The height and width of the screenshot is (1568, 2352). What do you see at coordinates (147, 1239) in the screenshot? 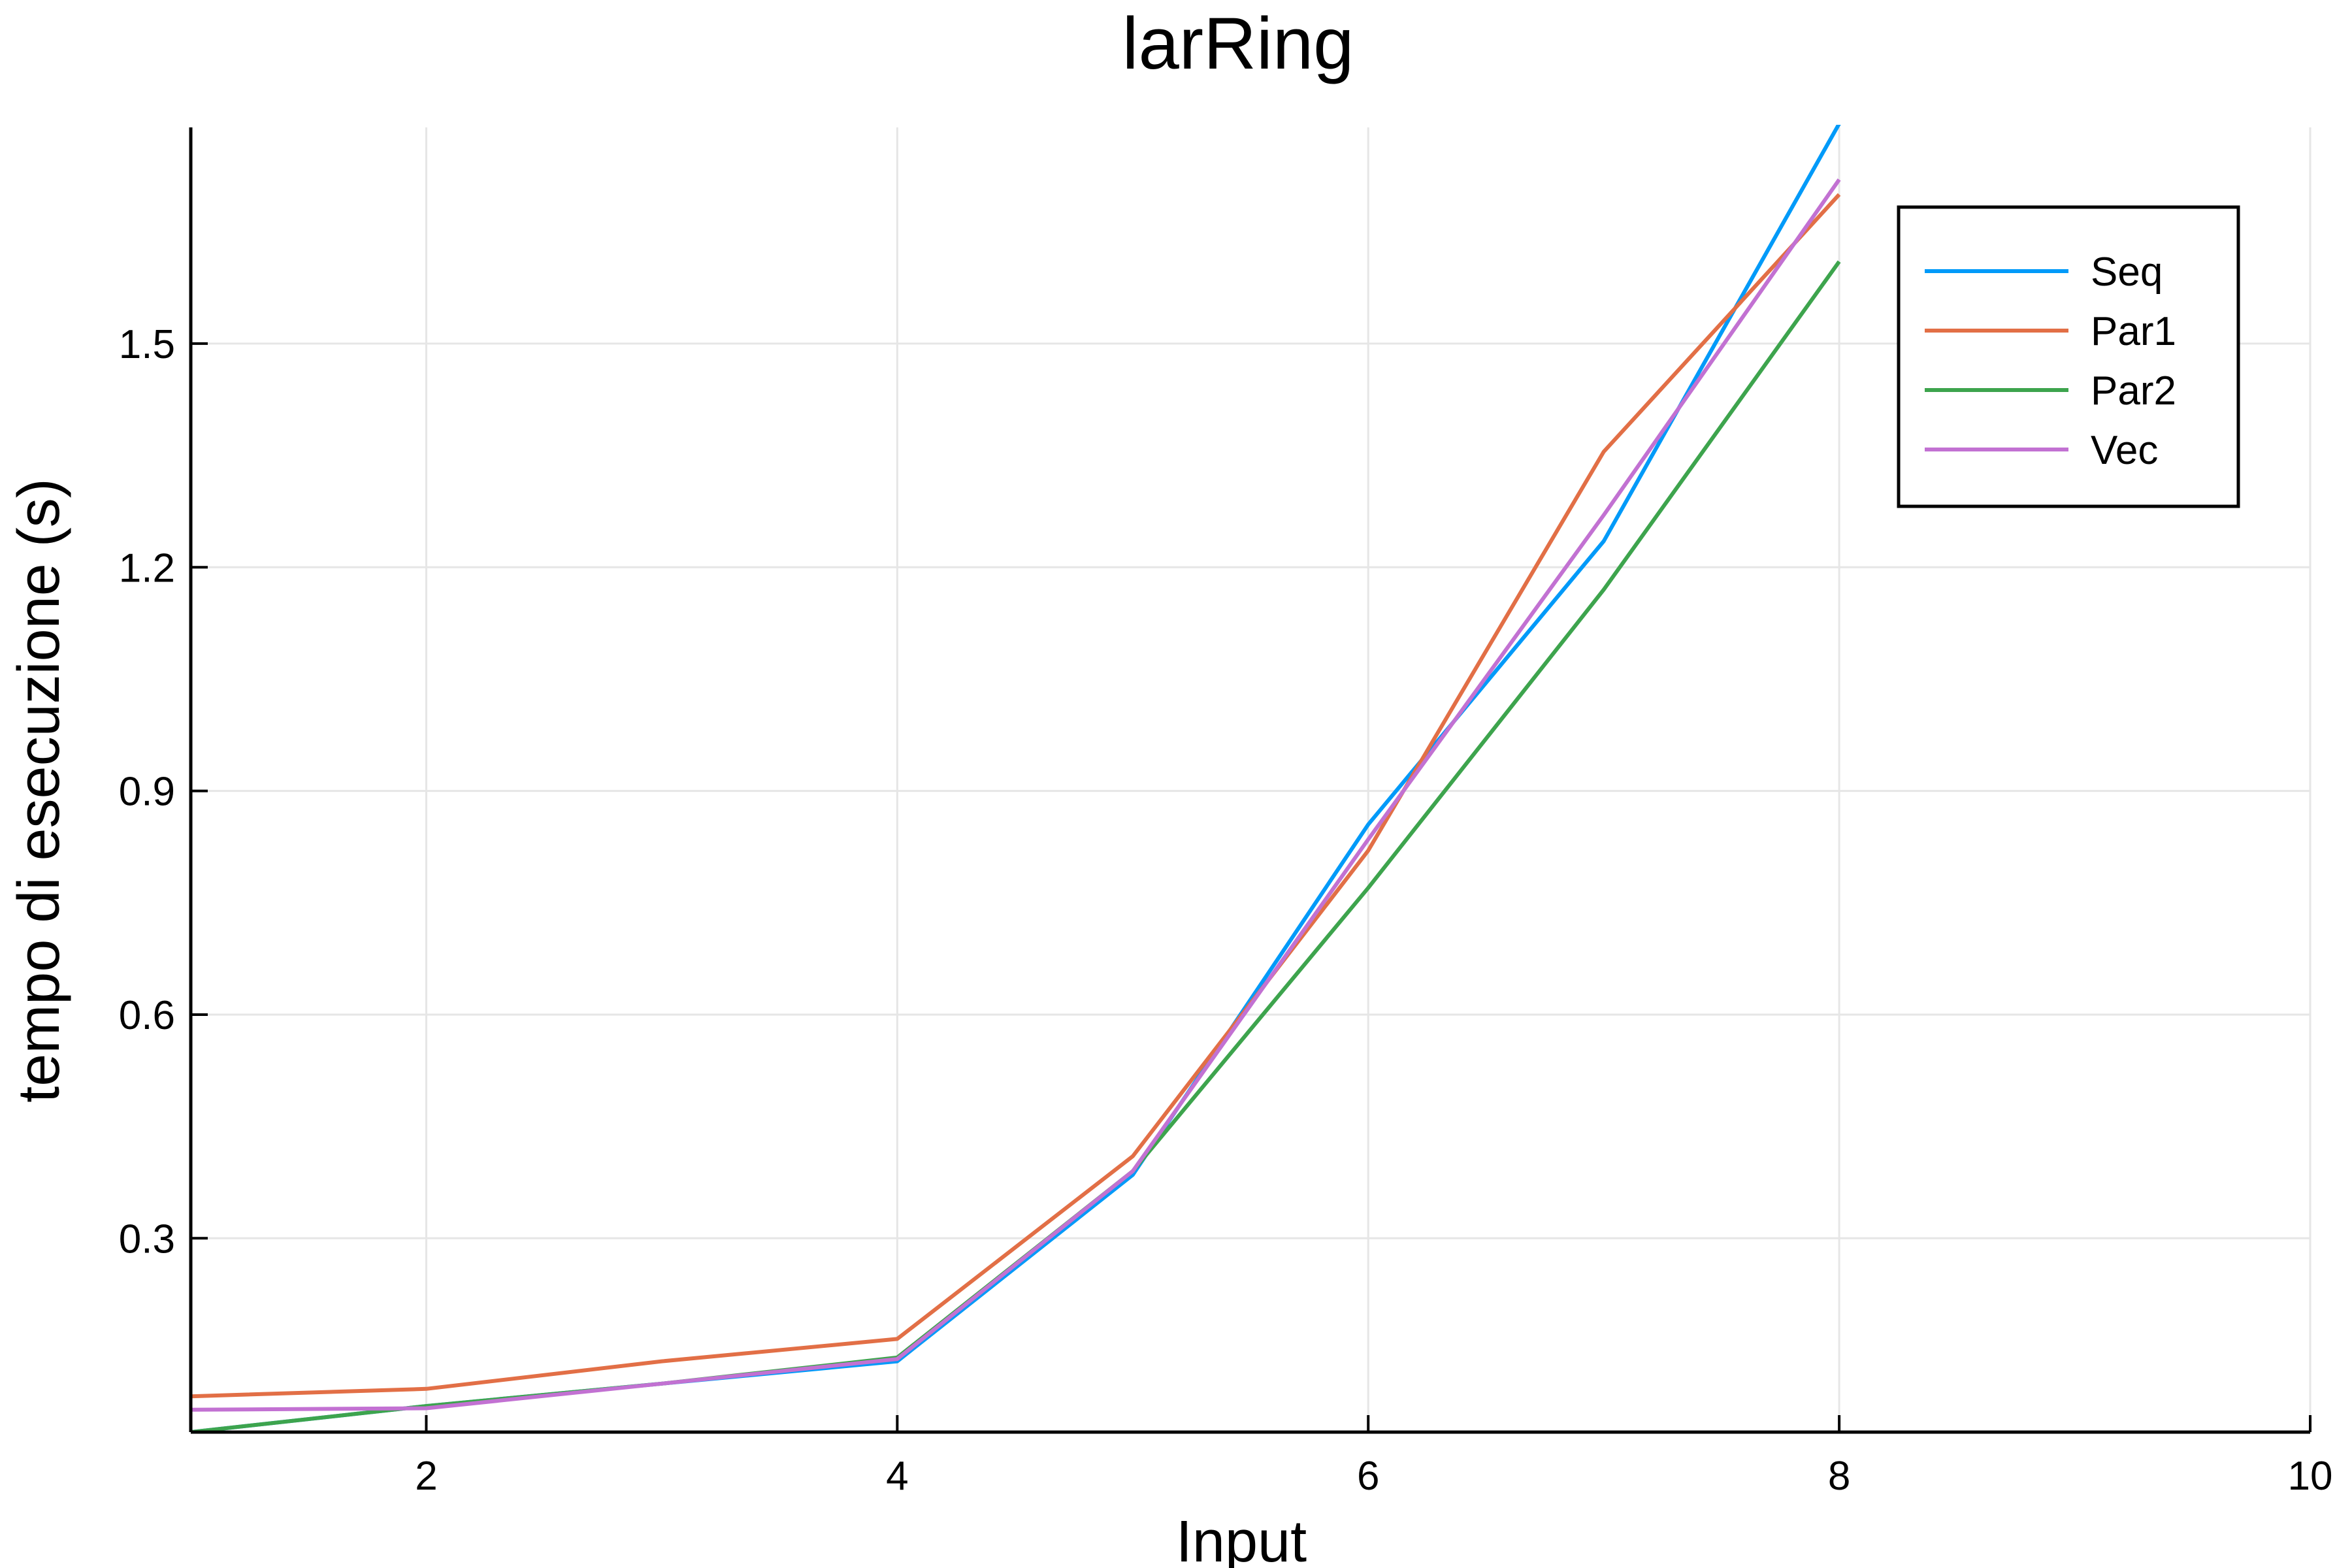
I see `y-tick-label: 0.3` at bounding box center [147, 1239].